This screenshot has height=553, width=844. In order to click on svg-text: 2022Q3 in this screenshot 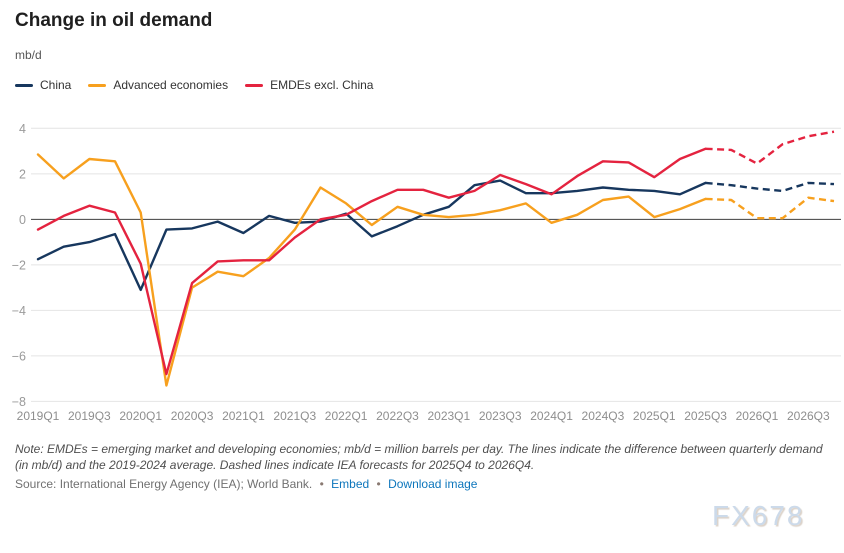, I will do `click(397, 416)`.